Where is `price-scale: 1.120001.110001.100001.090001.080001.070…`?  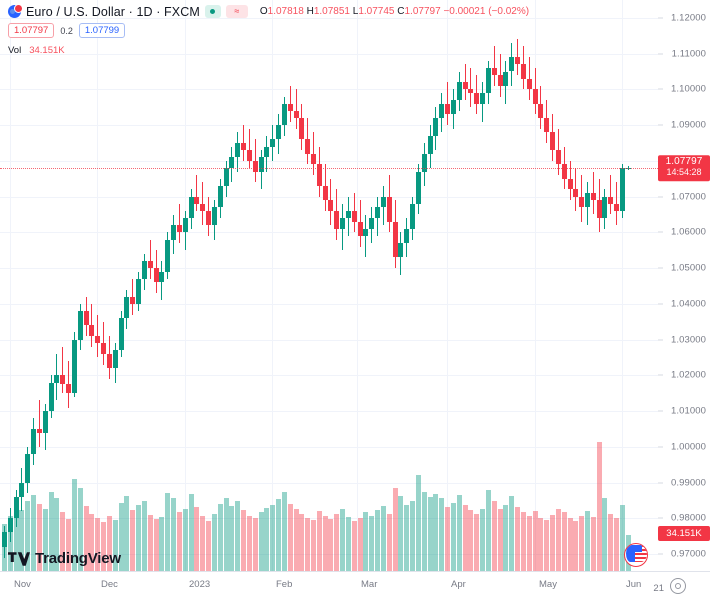
price-scale: 1.120001.110001.100001.090001.080001.070… is located at coordinates (684, 286).